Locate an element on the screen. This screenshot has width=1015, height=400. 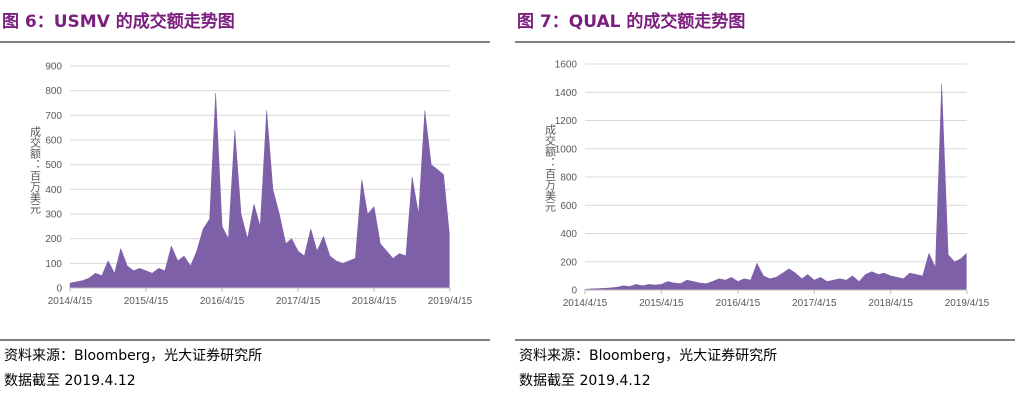
y-tick-label: 300 is located at coordinates (53, 215).